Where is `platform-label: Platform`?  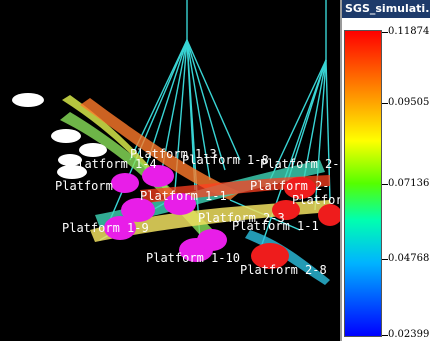 platform-label: Platform is located at coordinates (84, 186).